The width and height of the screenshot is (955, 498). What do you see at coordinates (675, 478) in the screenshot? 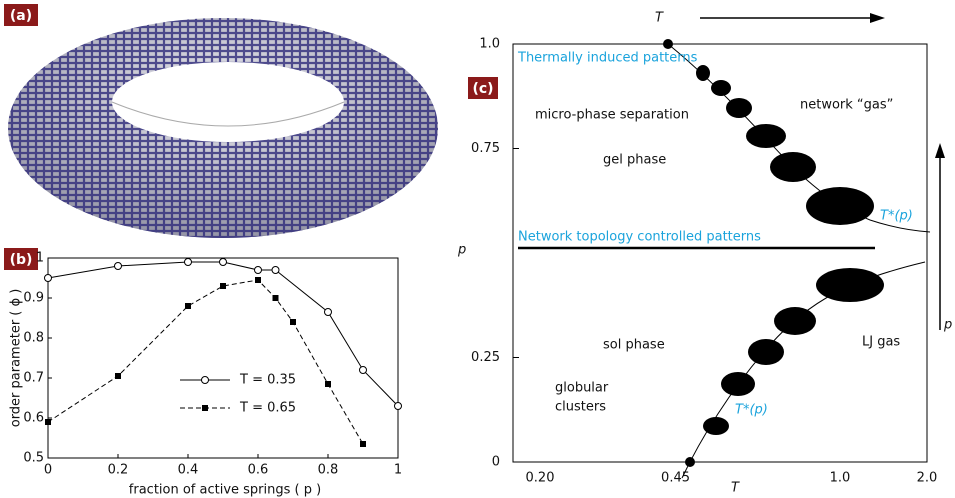
I see `x-tick-label: 0.45` at bounding box center [675, 478].